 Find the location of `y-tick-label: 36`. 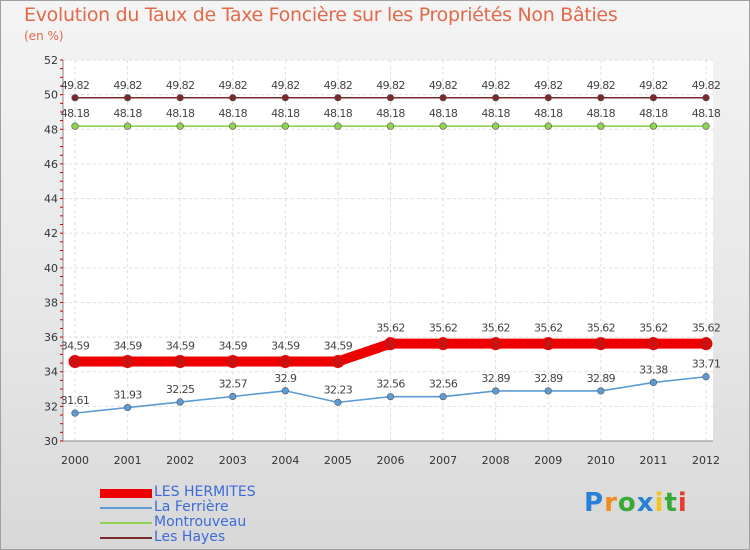

y-tick-label: 36 is located at coordinates (51, 337).